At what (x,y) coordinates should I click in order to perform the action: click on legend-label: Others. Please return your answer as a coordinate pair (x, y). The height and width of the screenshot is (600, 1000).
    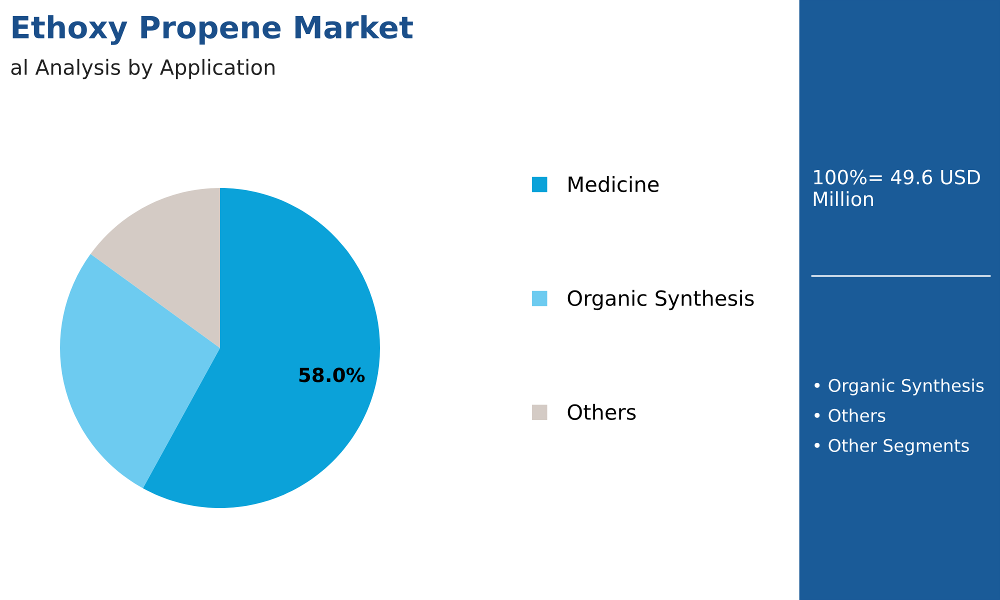
    Looking at the image, I should click on (602, 412).